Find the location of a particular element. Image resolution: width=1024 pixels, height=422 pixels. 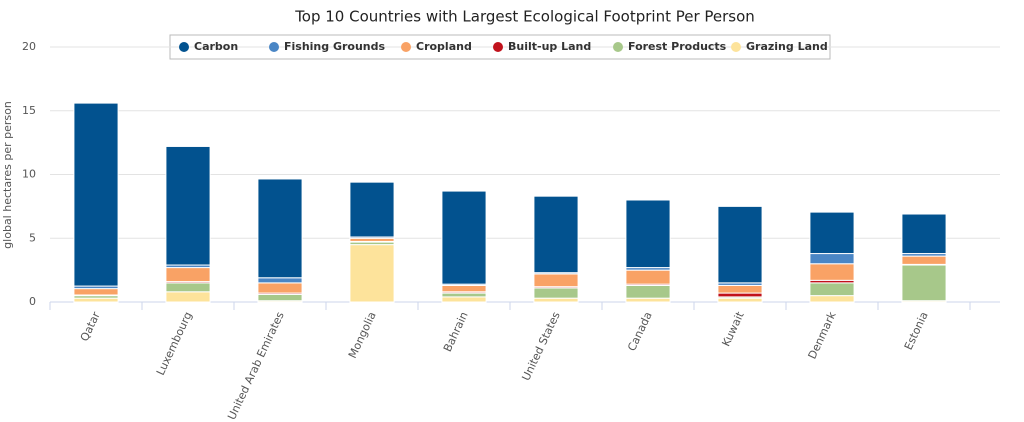

legend-label: Carbon is located at coordinates (216, 46).